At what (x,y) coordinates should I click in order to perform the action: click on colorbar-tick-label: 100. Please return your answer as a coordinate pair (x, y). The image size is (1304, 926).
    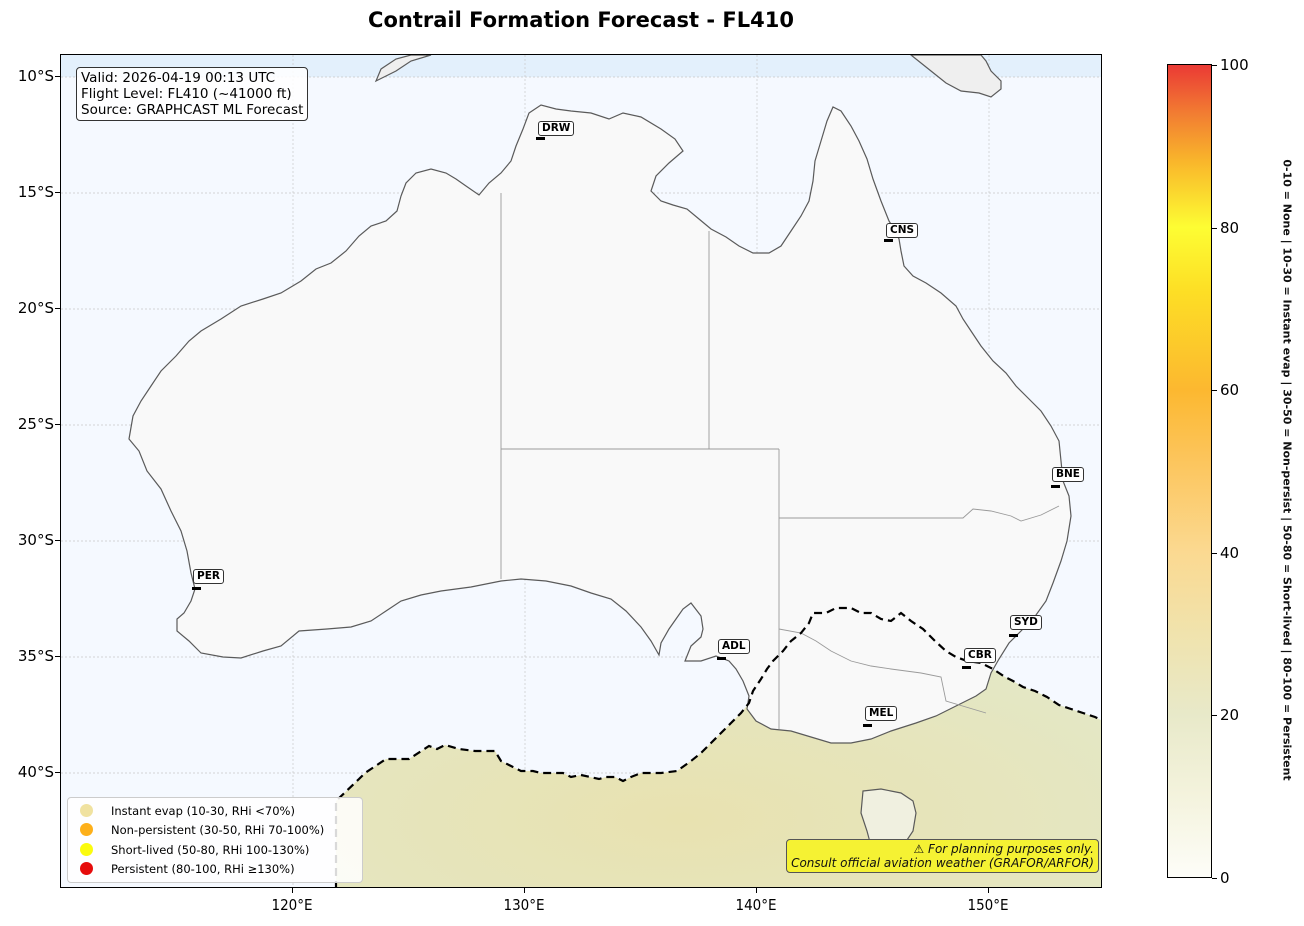
    Looking at the image, I should click on (1234, 65).